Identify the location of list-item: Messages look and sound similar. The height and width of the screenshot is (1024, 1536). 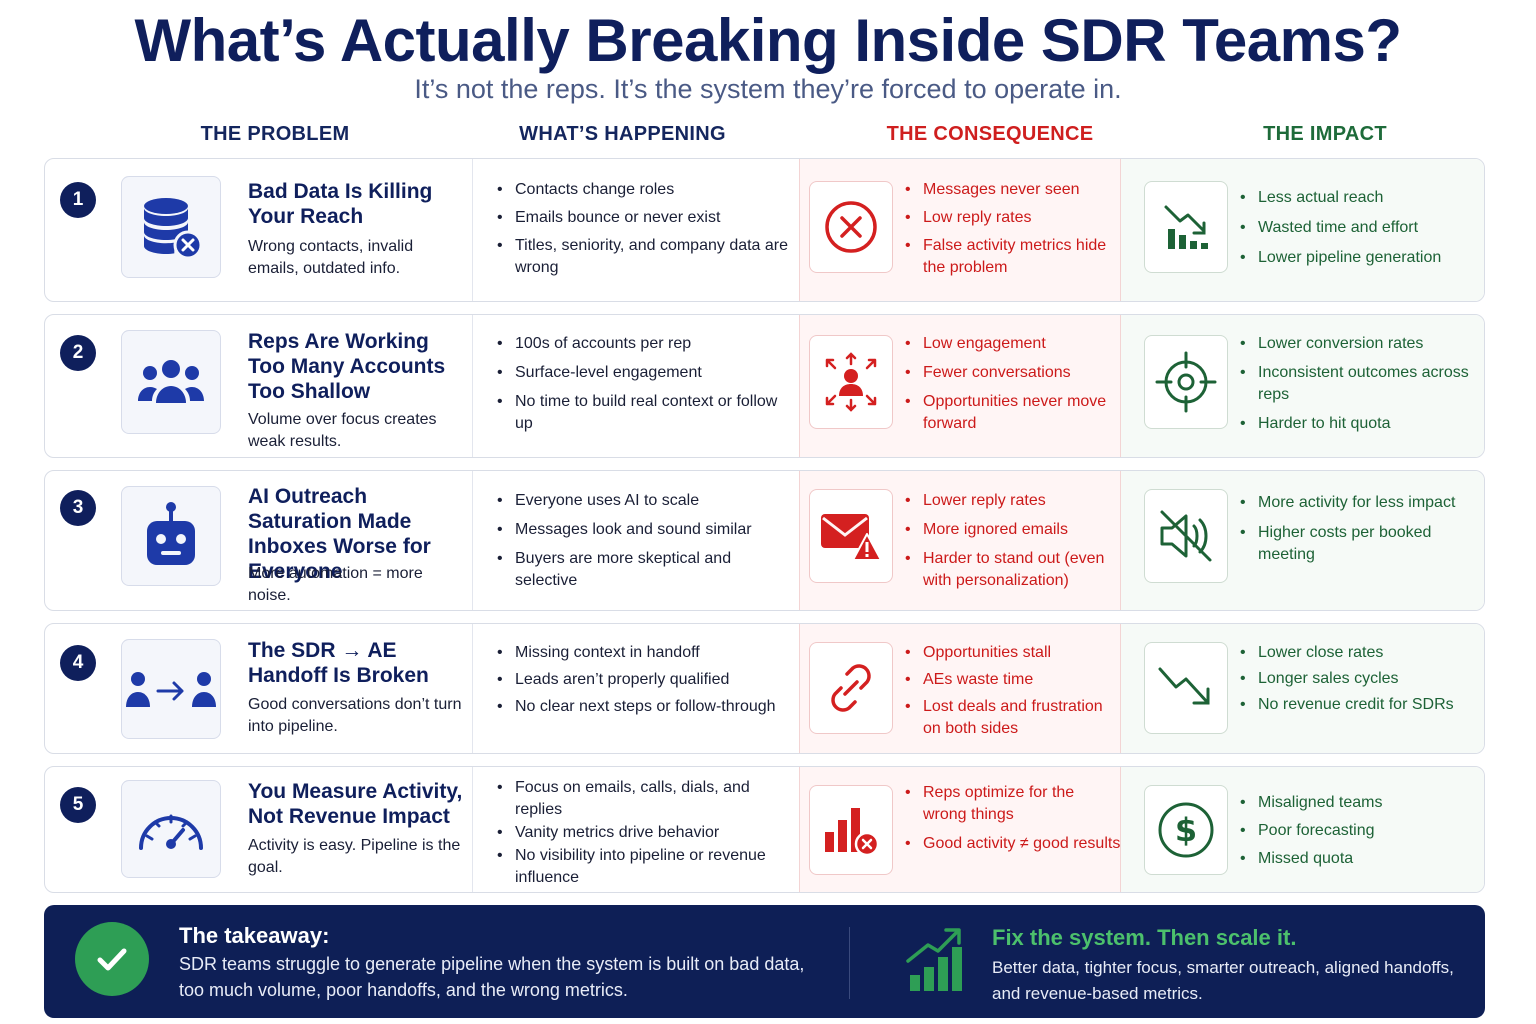
(643, 530).